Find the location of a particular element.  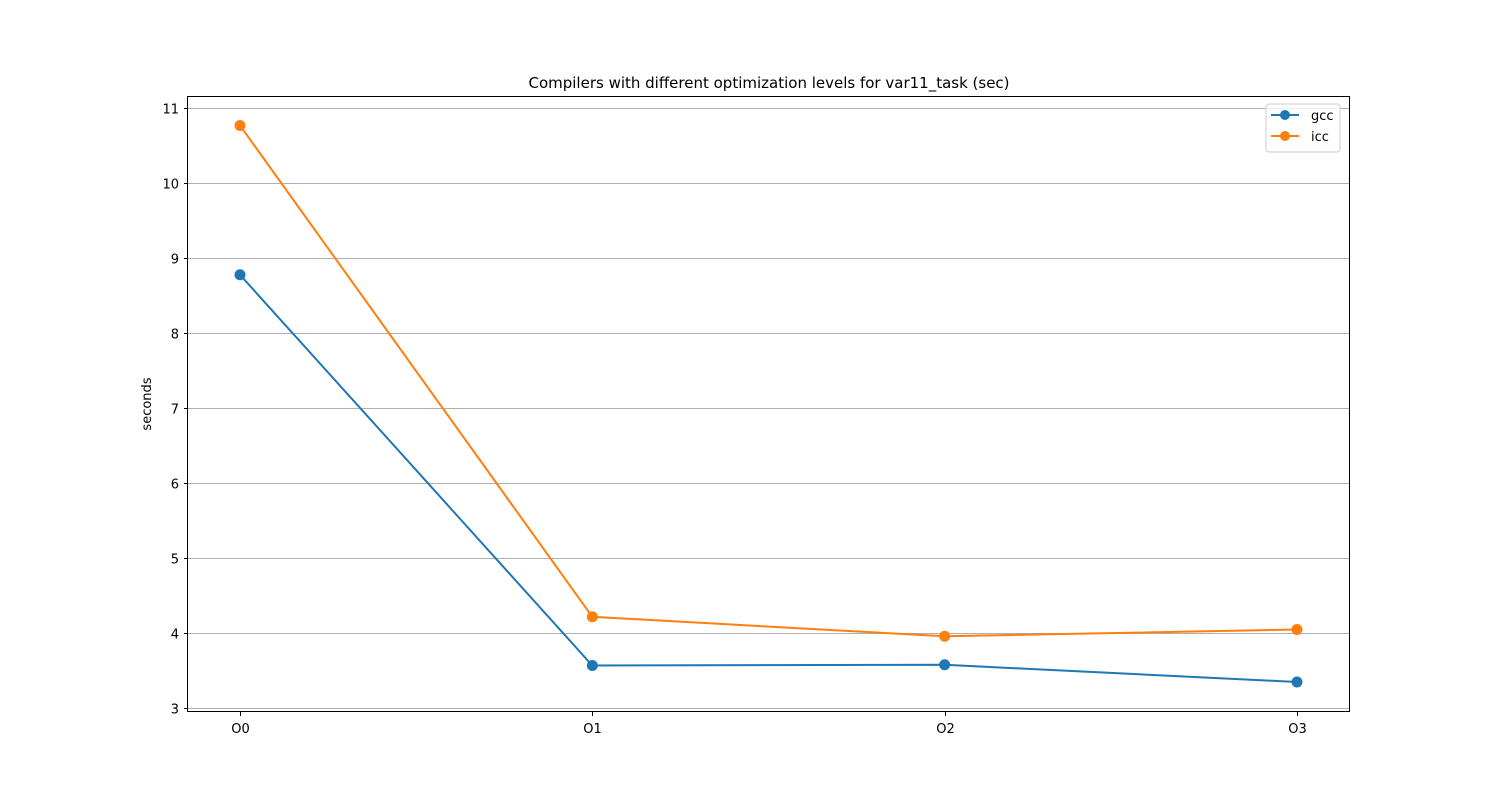

x-tick-label: O1 is located at coordinates (592, 729).